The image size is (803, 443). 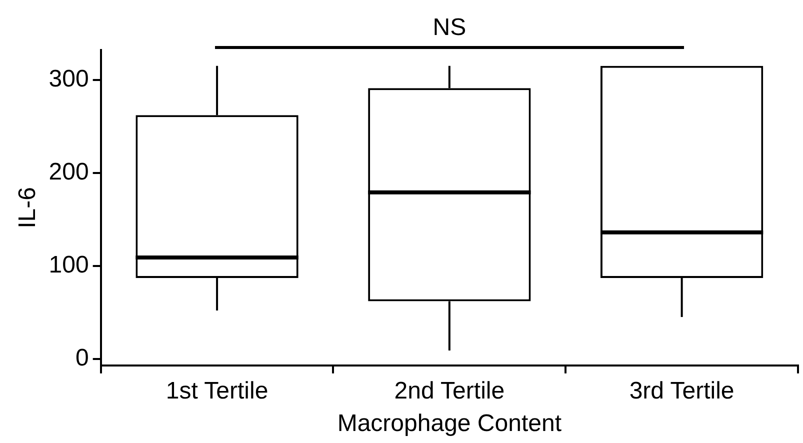 What do you see at coordinates (68, 264) in the screenshot?
I see `y-tick-label: 100` at bounding box center [68, 264].